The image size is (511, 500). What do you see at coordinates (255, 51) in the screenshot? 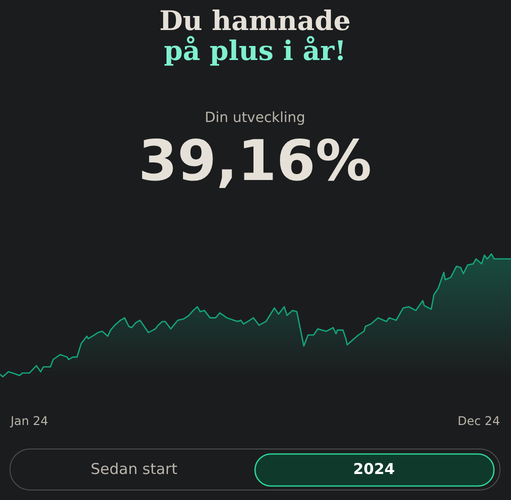
I see `chart-subtitle: på plus i år!` at bounding box center [255, 51].